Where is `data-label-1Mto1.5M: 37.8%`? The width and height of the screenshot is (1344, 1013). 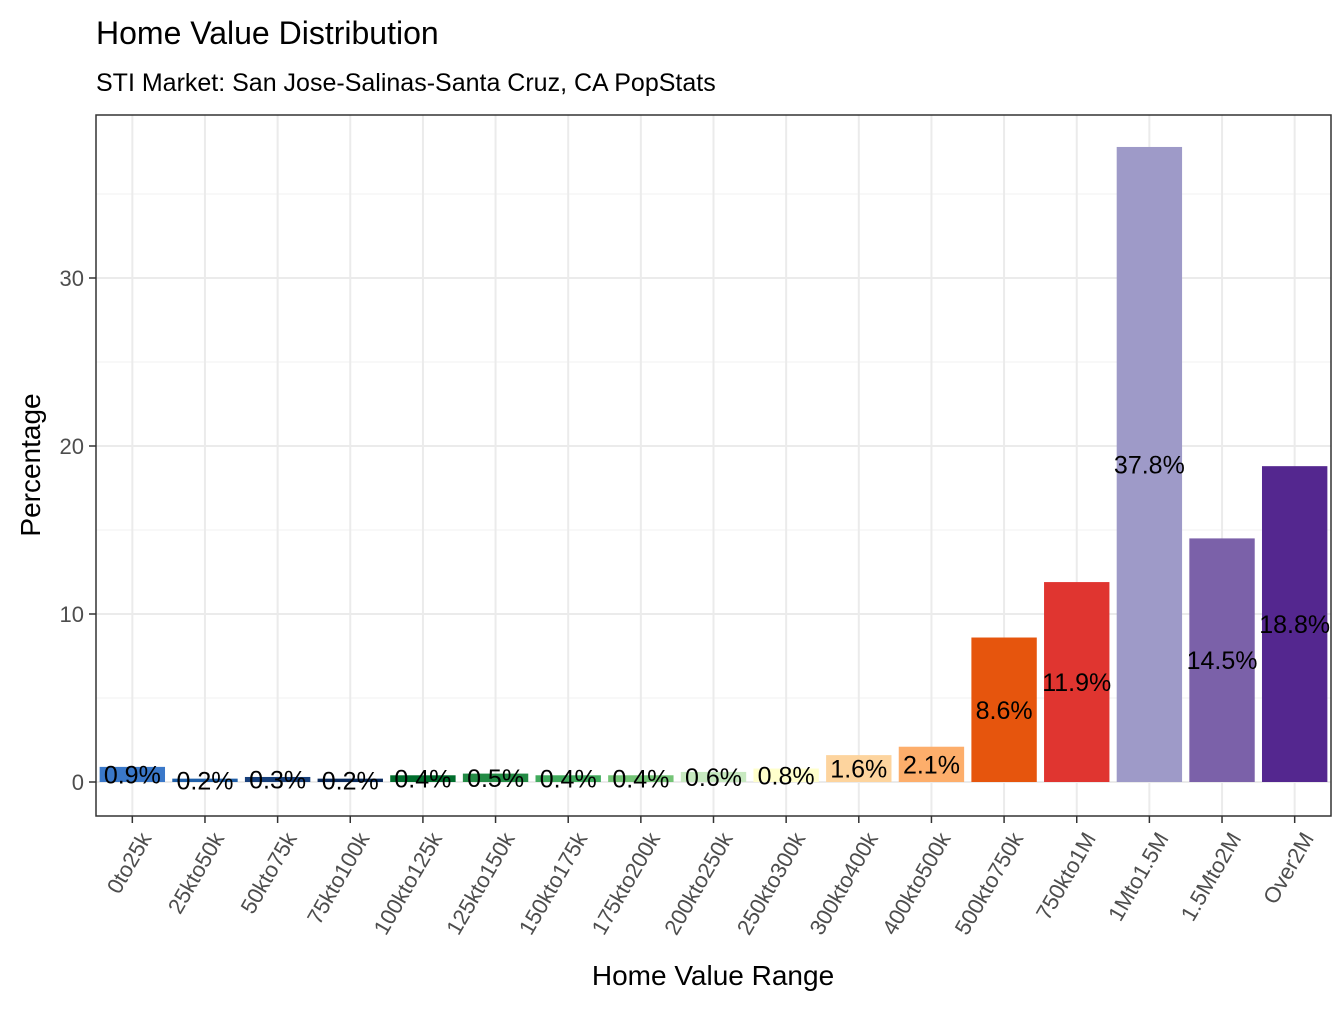 data-label-1Mto1.5M: 37.8% is located at coordinates (1149, 465).